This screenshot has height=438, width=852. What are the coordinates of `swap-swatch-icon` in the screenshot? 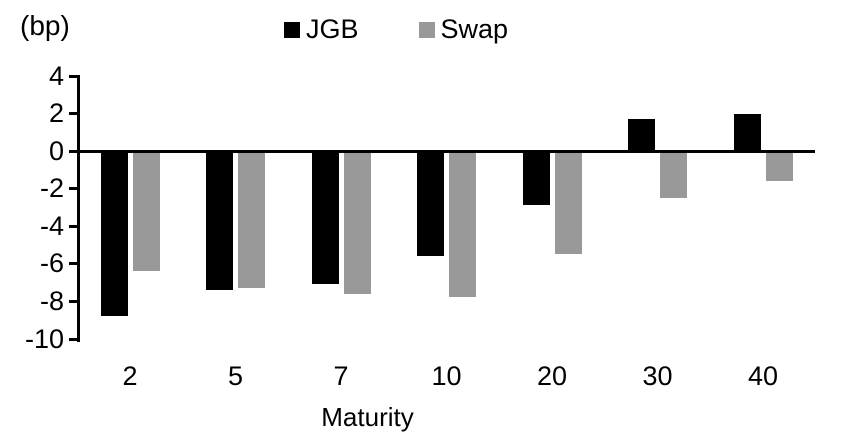 It's located at (426, 29).